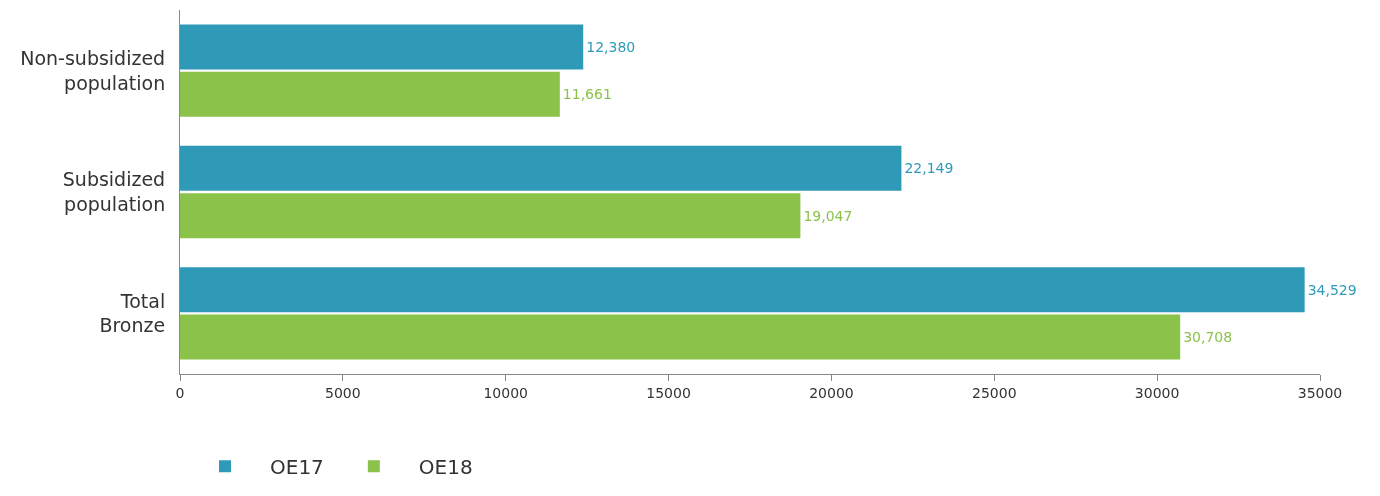 Image resolution: width=1380 pixels, height=496 pixels. Describe the element at coordinates (929, 168) in the screenshot. I see `data-label: 22,149` at that location.